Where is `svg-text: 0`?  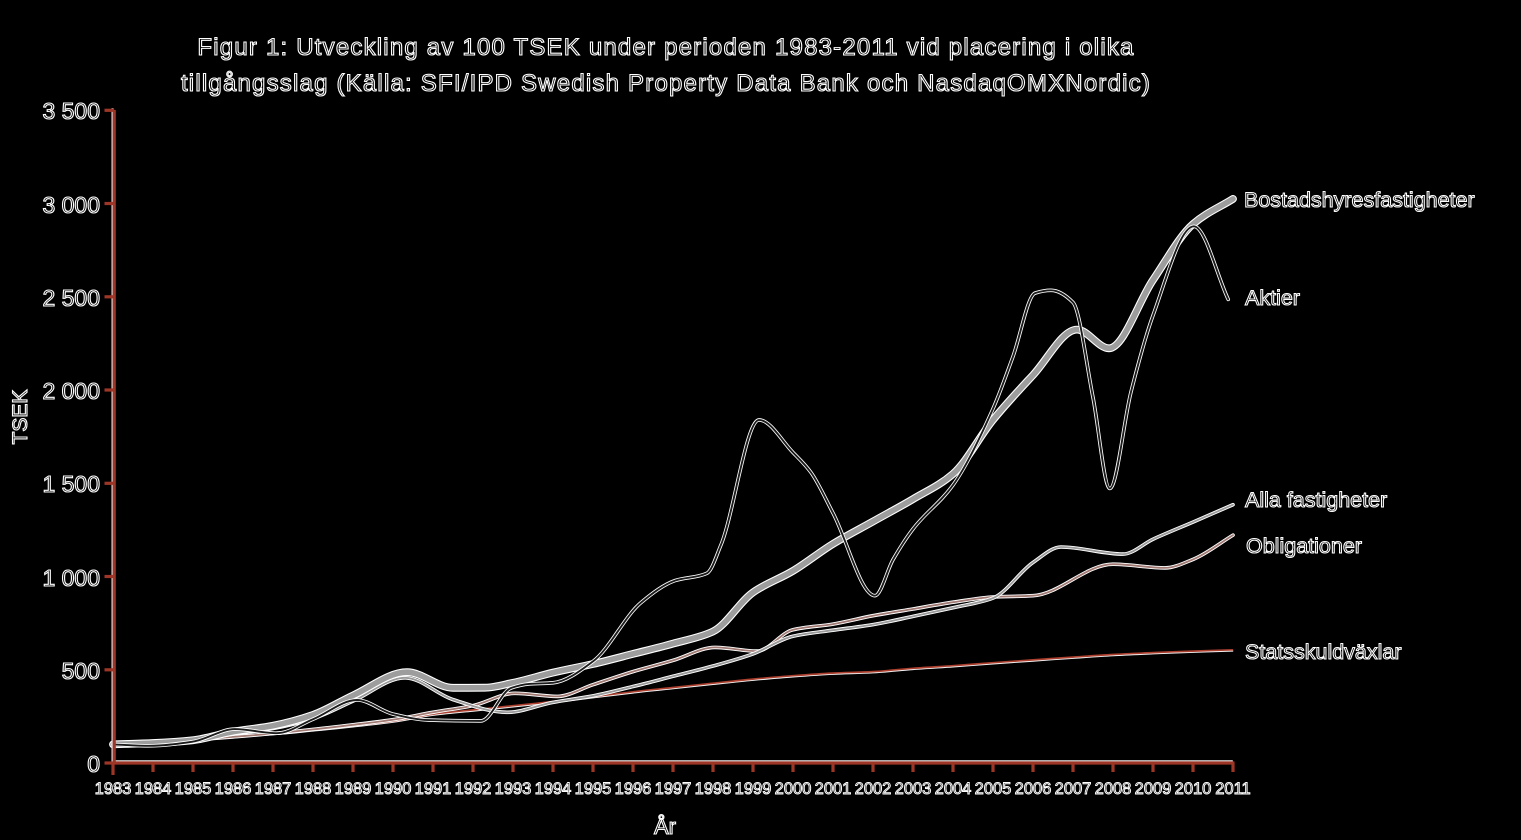 svg-text: 0 is located at coordinates (93, 764).